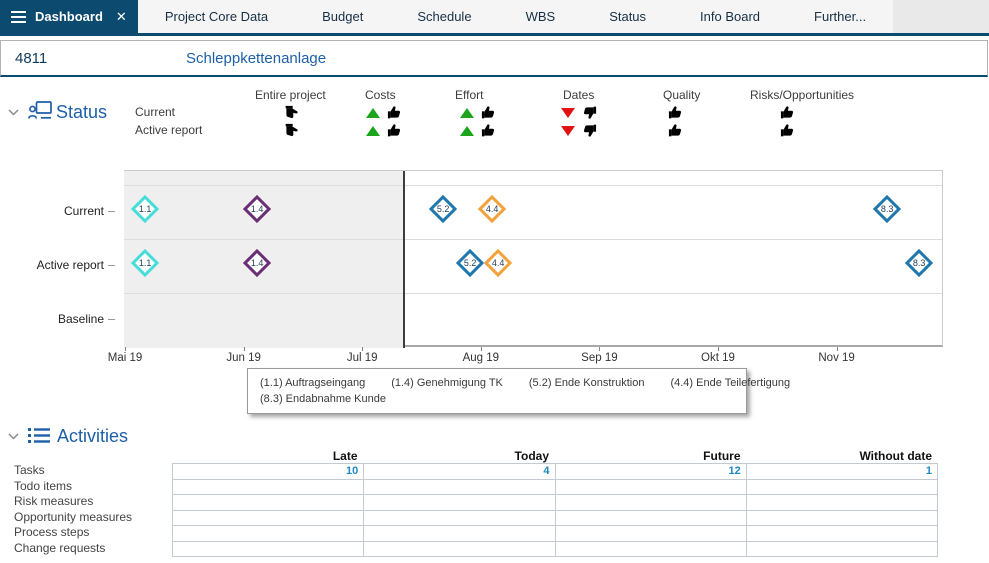 This screenshot has height=563, width=989. Describe the element at coordinates (13, 436) in the screenshot. I see `activities-collapse-chevron-icon` at that location.